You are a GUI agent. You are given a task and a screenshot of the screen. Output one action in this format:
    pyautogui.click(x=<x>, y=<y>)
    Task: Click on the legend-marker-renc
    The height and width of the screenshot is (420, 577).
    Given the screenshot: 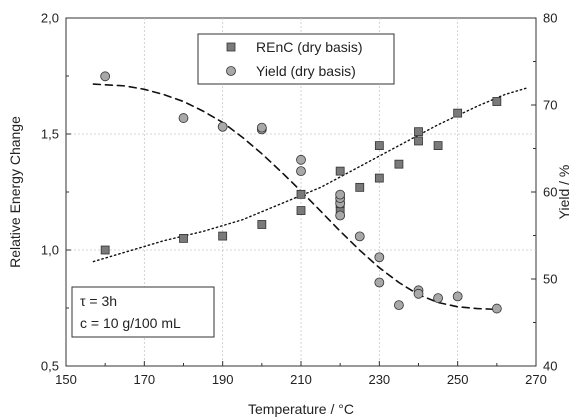 What is the action you would take?
    pyautogui.click(x=231, y=47)
    